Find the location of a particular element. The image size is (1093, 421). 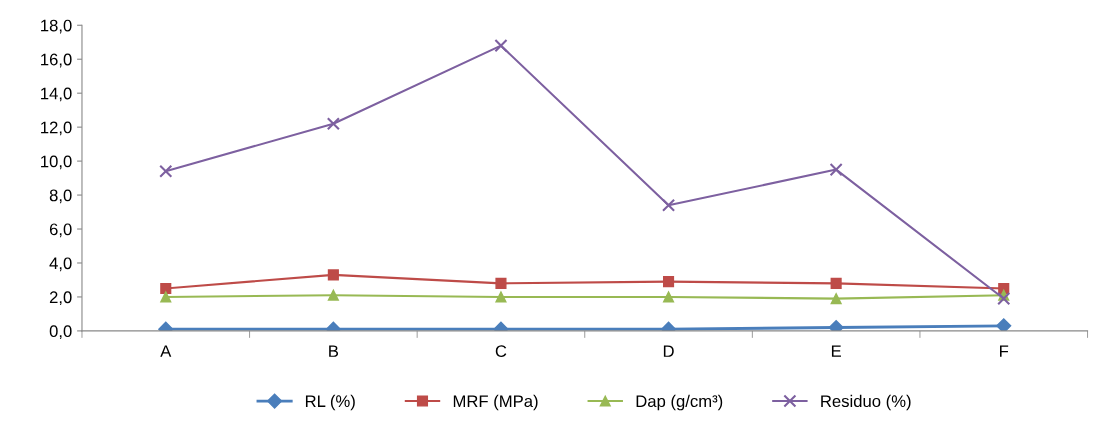

y-tick-label: 18,0 is located at coordinates (56, 26).